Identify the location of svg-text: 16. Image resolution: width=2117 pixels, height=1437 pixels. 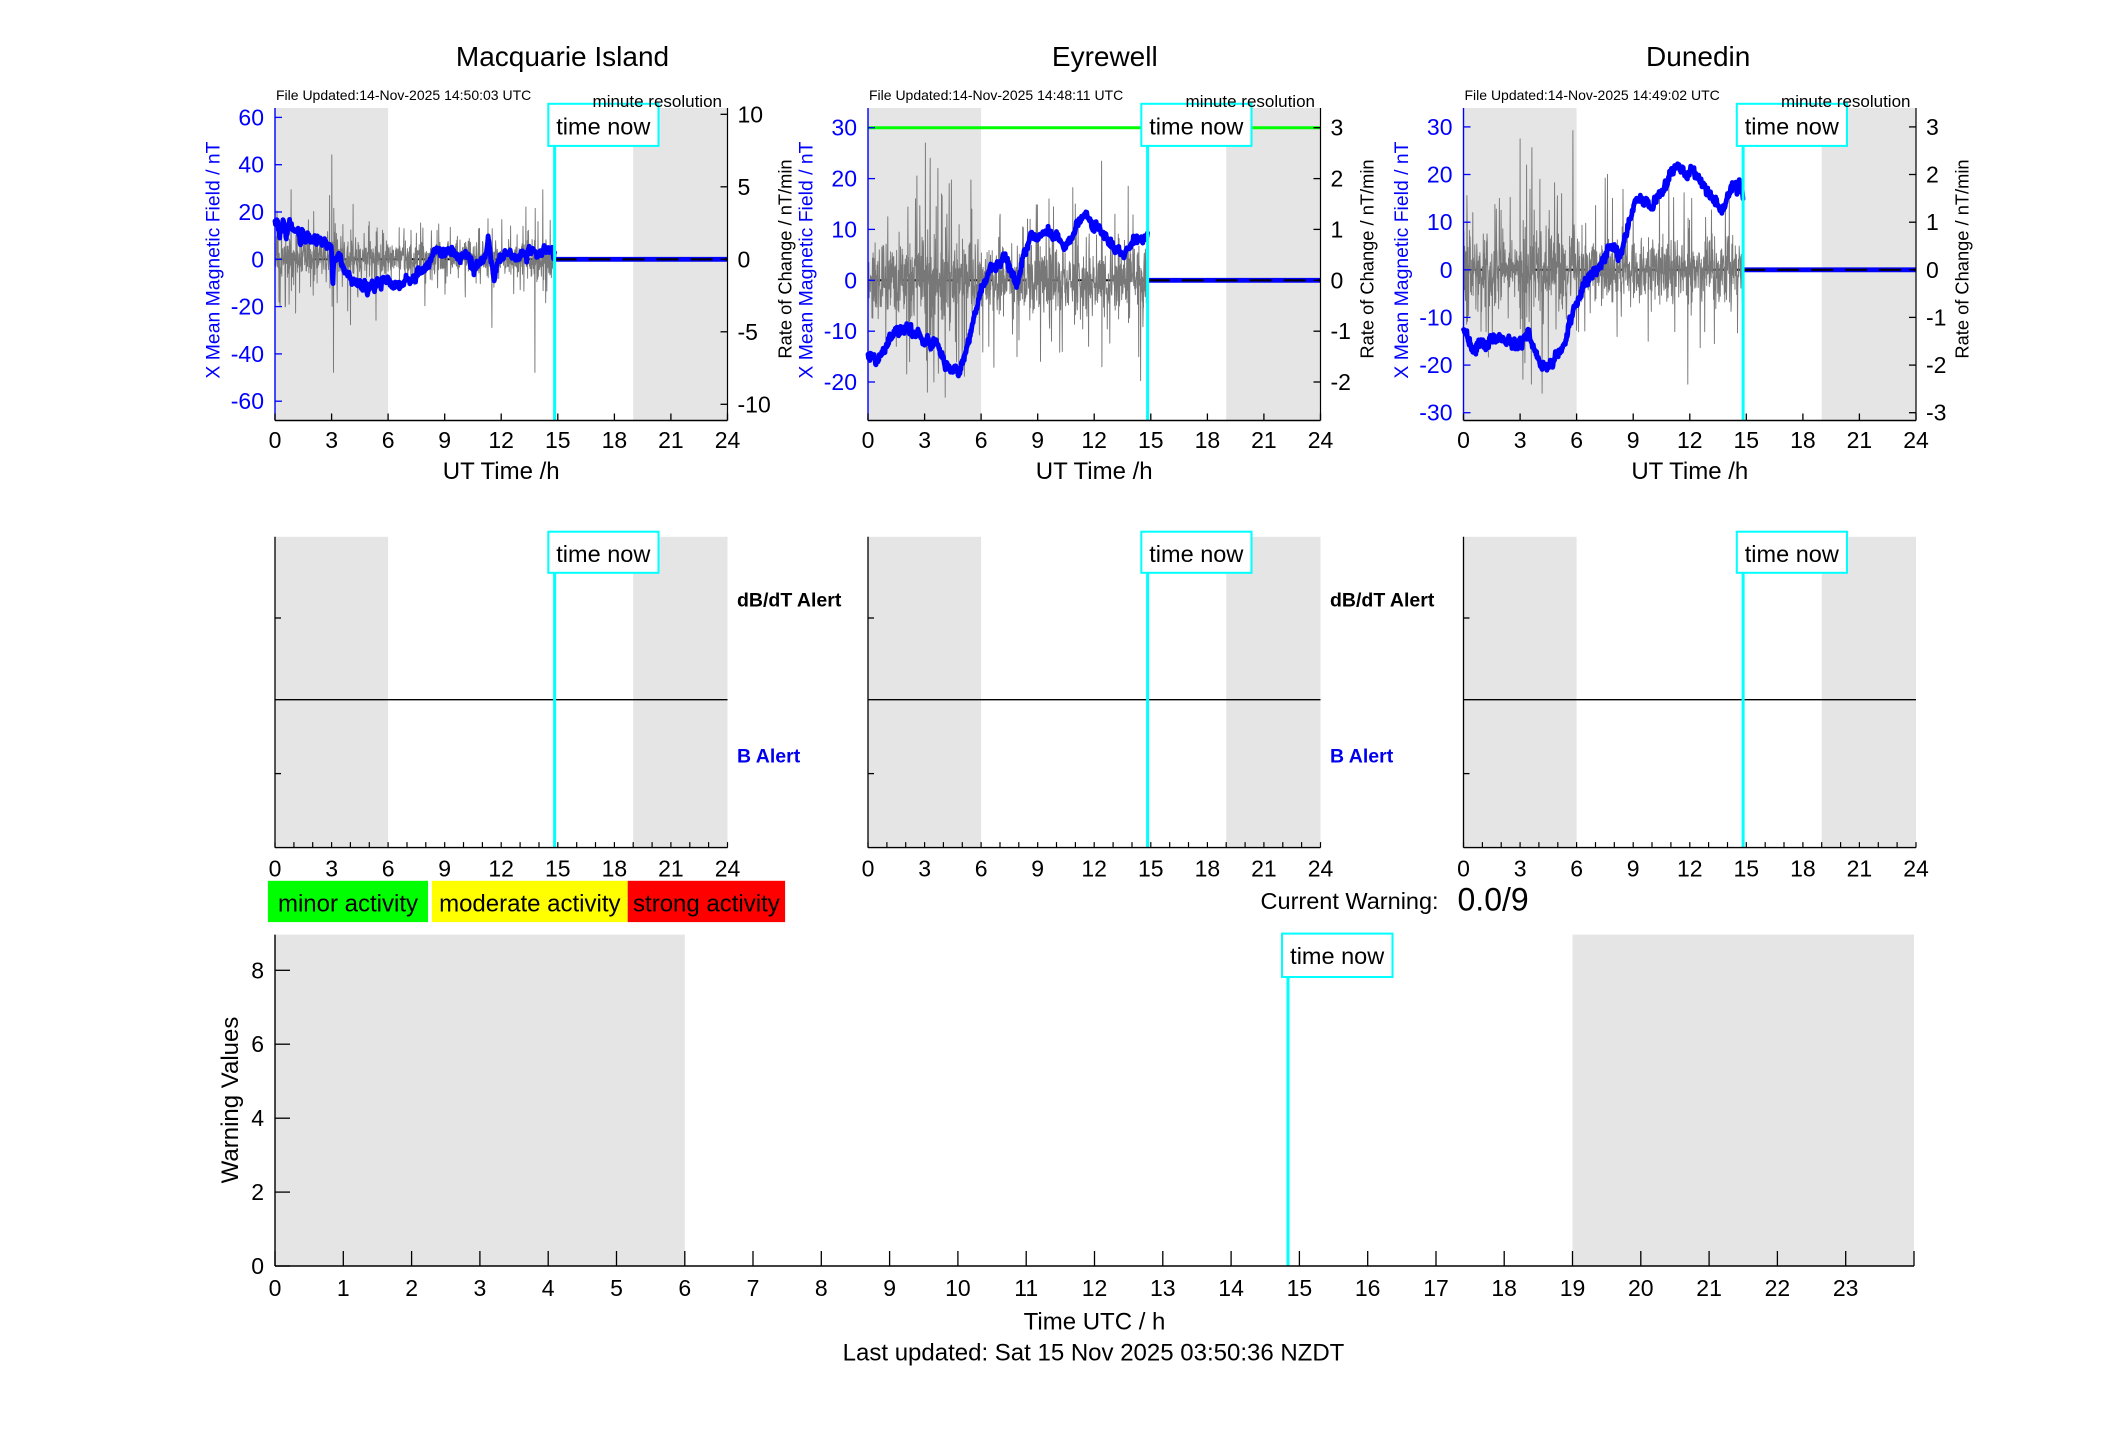
(1368, 1288).